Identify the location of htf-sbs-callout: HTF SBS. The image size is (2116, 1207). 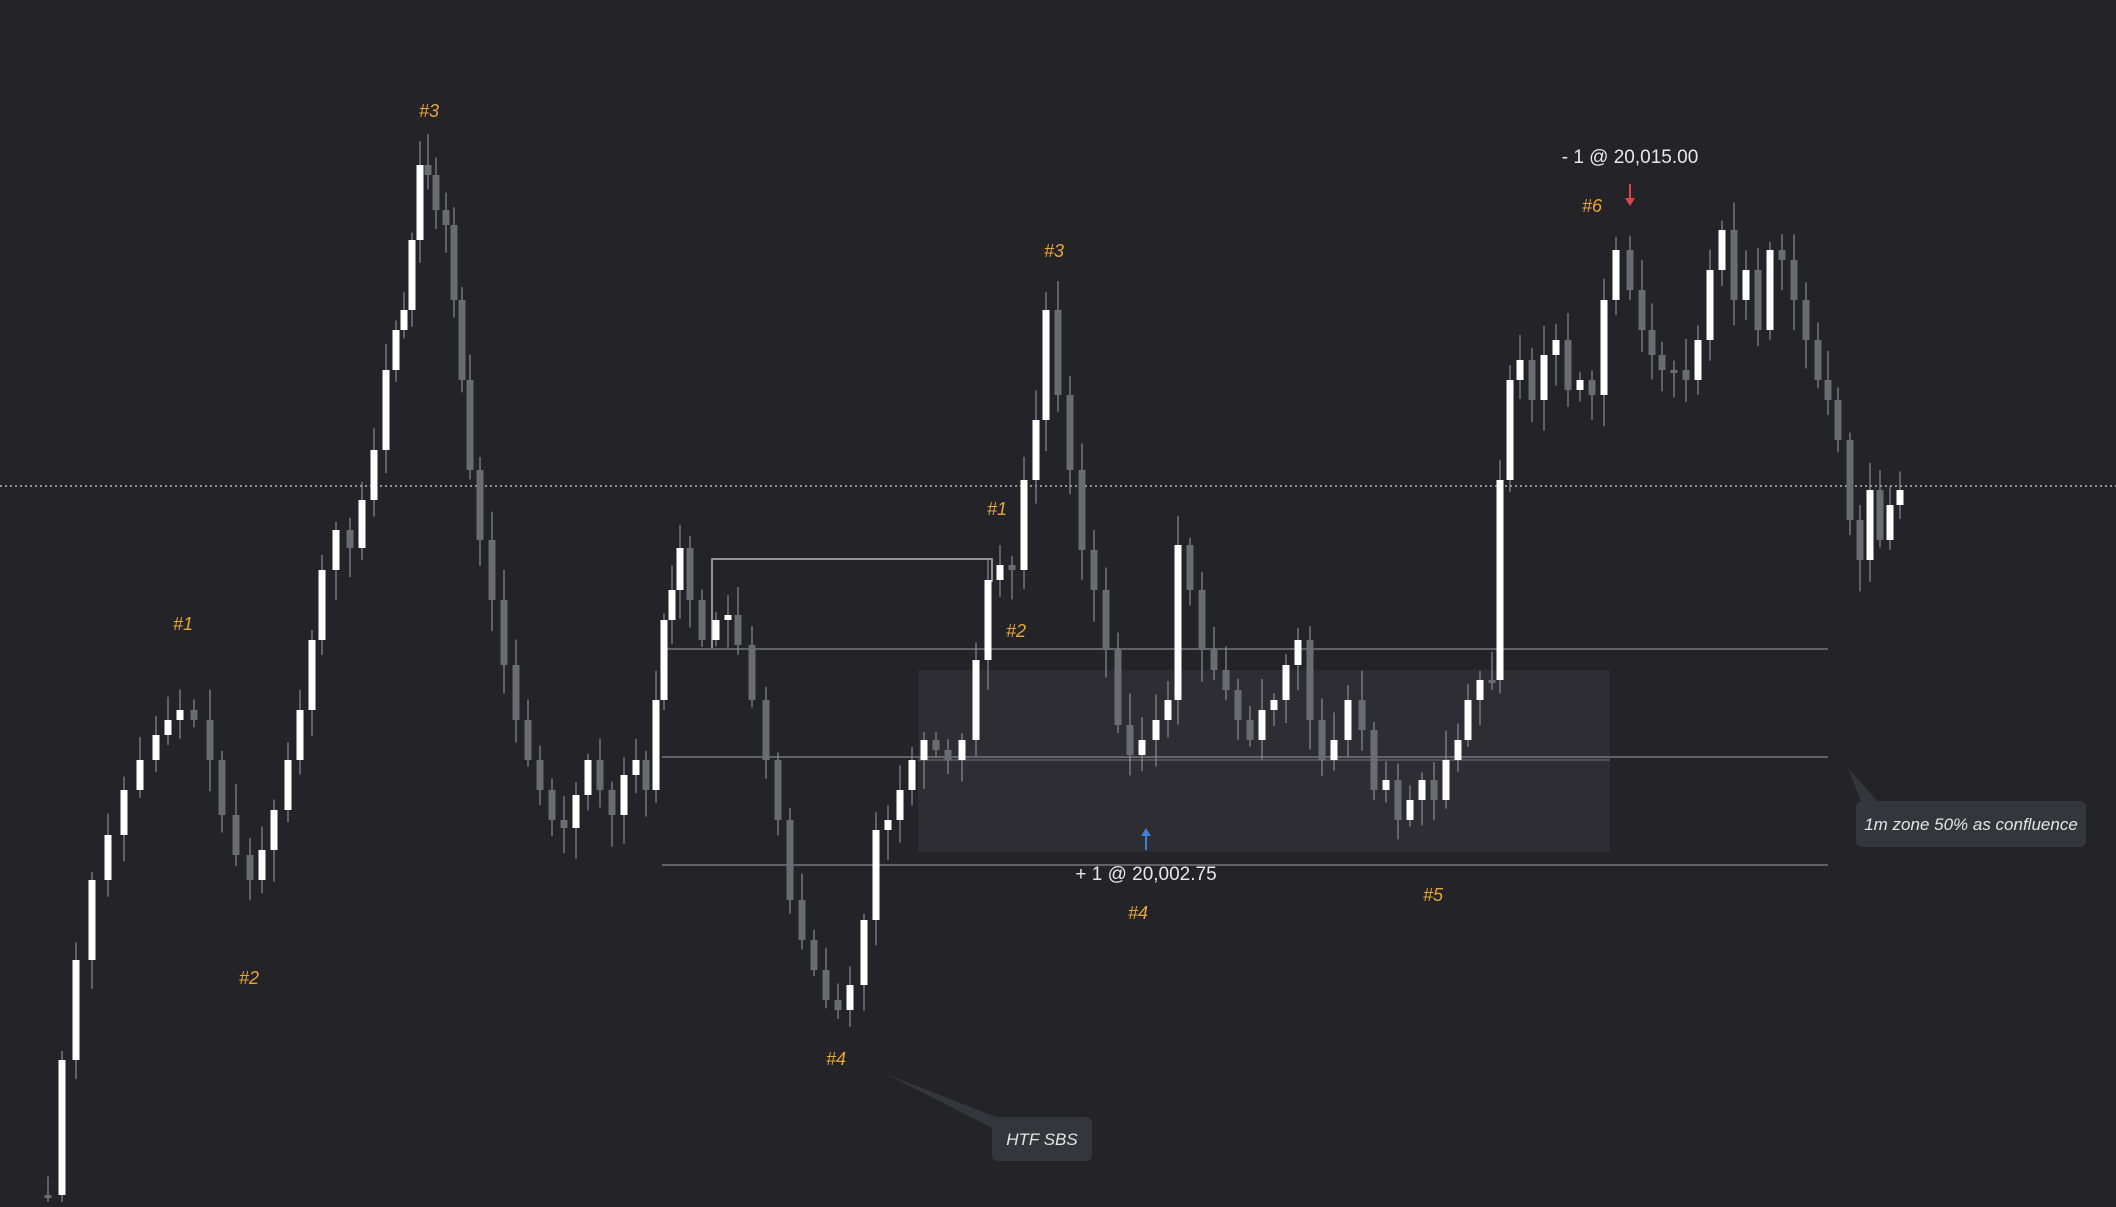
(989, 1117).